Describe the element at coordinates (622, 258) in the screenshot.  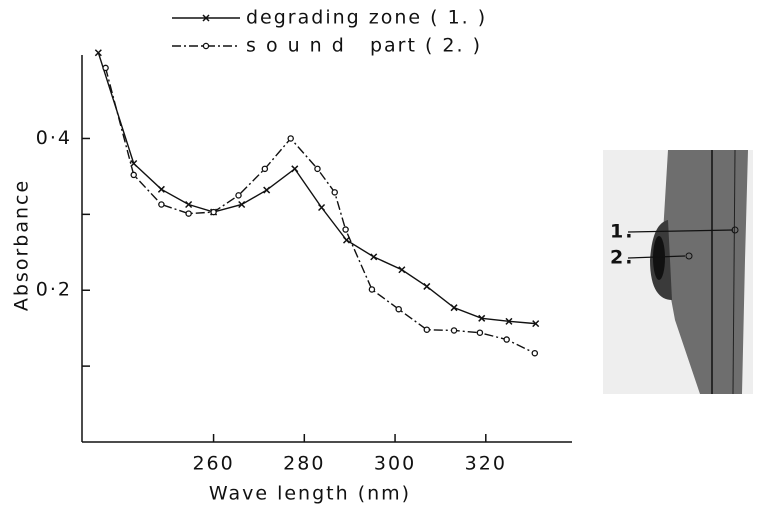
I see `inset-label: 2.` at that location.